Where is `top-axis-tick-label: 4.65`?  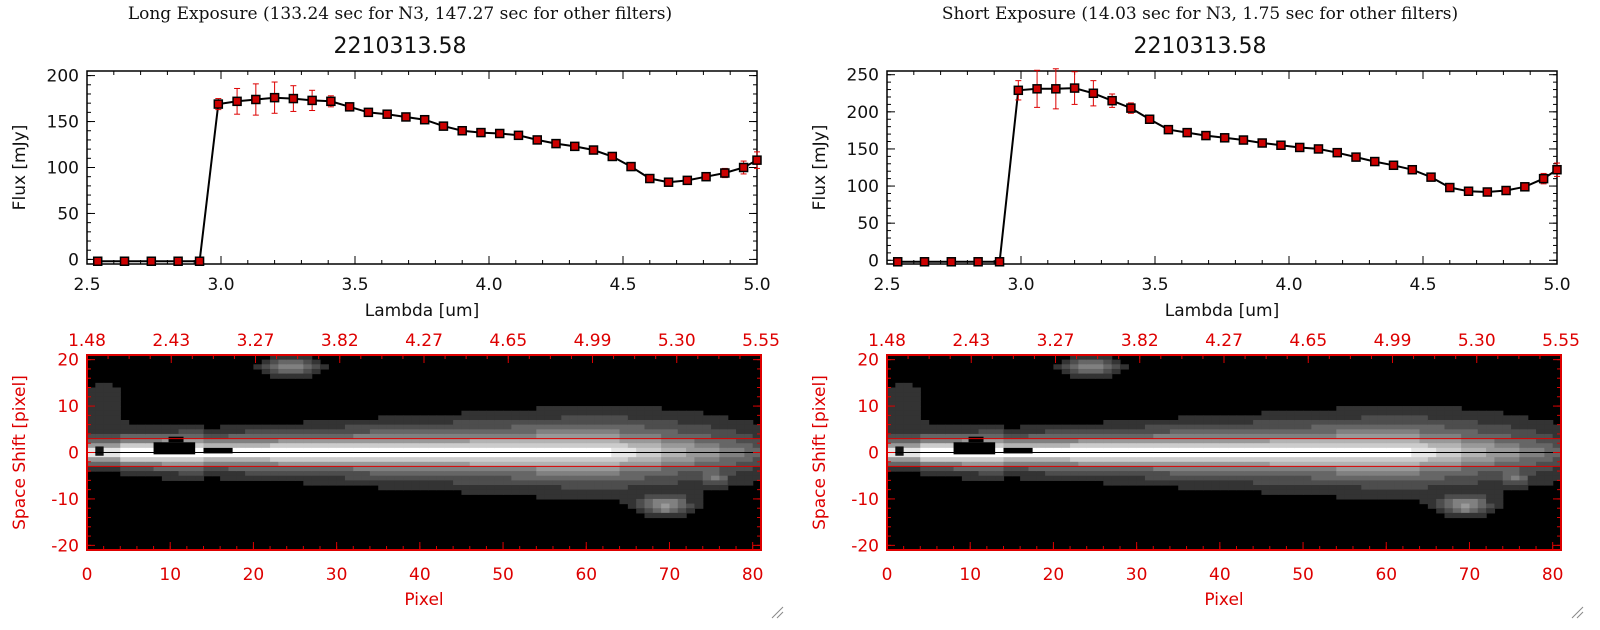 top-axis-tick-label: 4.65 is located at coordinates (508, 341).